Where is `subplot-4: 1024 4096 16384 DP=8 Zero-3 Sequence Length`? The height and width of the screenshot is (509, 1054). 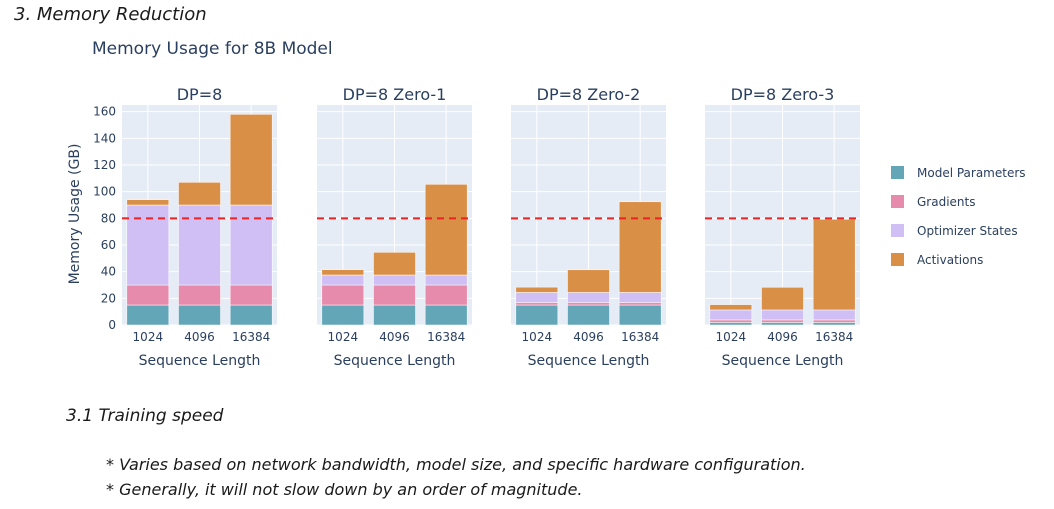 subplot-4: 1024 4096 16384 DP=8 Zero-3 Sequence Length is located at coordinates (782, 227).